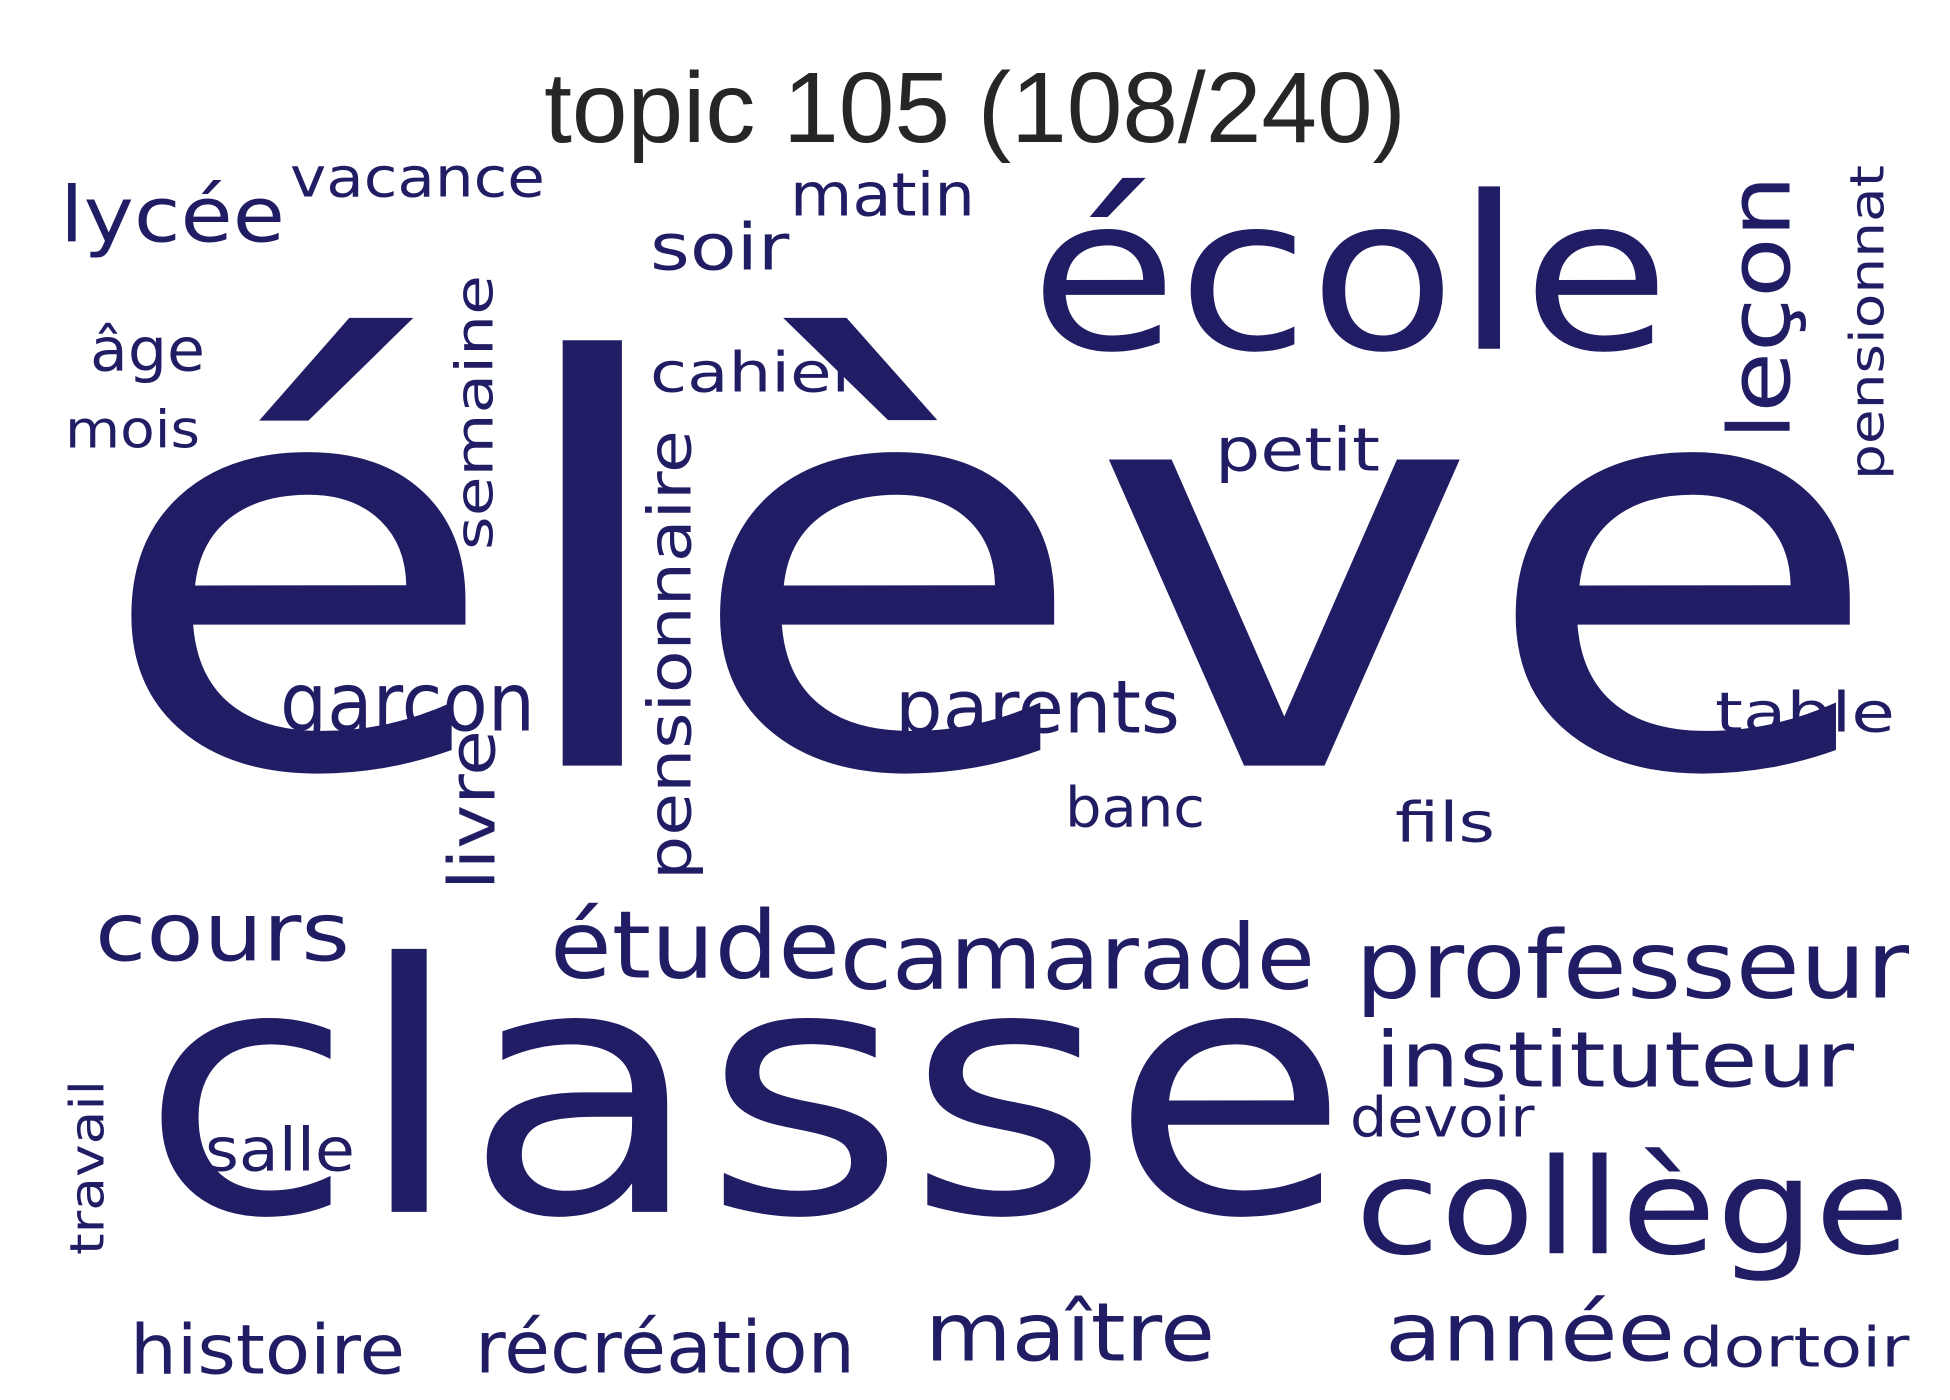 The image size is (1950, 1400). I want to click on word-26: vacance, so click(417, 177).